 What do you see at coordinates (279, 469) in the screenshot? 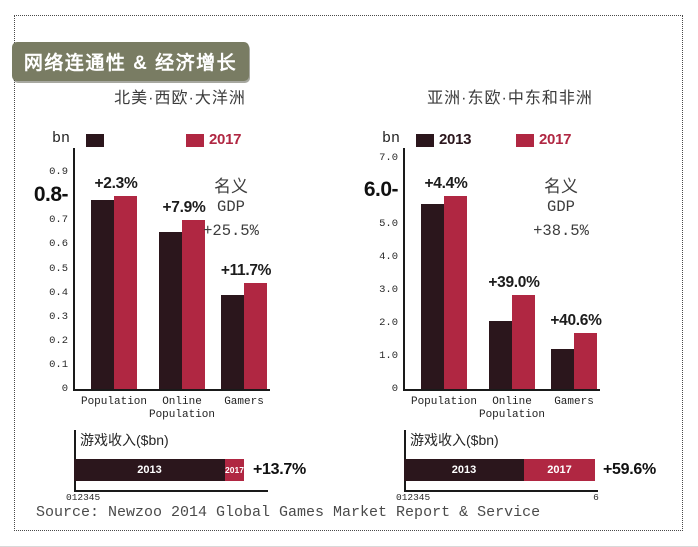
I see `revenue-growth-label: +13.7%` at bounding box center [279, 469].